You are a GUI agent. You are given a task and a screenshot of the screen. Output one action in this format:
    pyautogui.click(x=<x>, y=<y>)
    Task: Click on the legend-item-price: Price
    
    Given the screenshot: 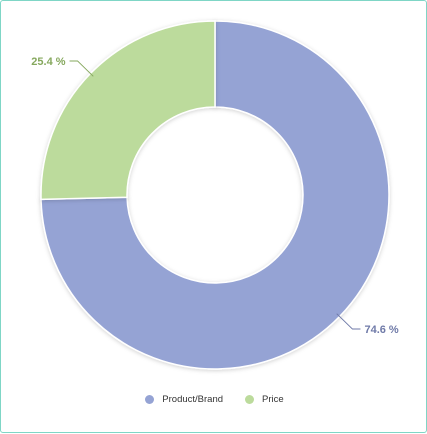 What is the action you would take?
    pyautogui.click(x=264, y=399)
    